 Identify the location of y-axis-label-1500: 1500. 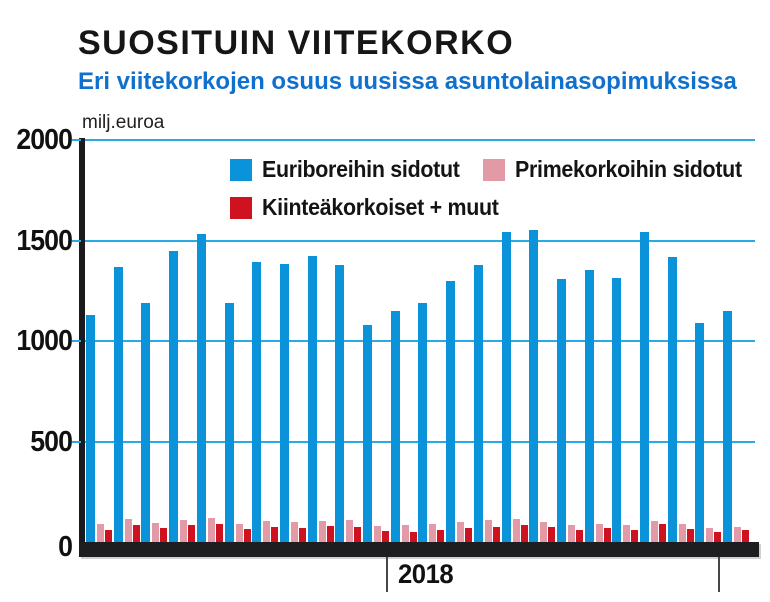
(44, 240).